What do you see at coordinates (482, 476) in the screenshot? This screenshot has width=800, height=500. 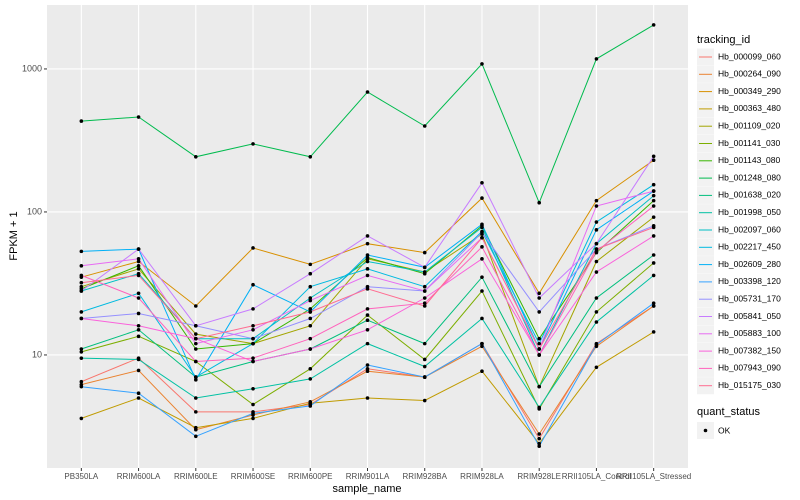 I see `x-tick-label: RRIM928LA` at bounding box center [482, 476].